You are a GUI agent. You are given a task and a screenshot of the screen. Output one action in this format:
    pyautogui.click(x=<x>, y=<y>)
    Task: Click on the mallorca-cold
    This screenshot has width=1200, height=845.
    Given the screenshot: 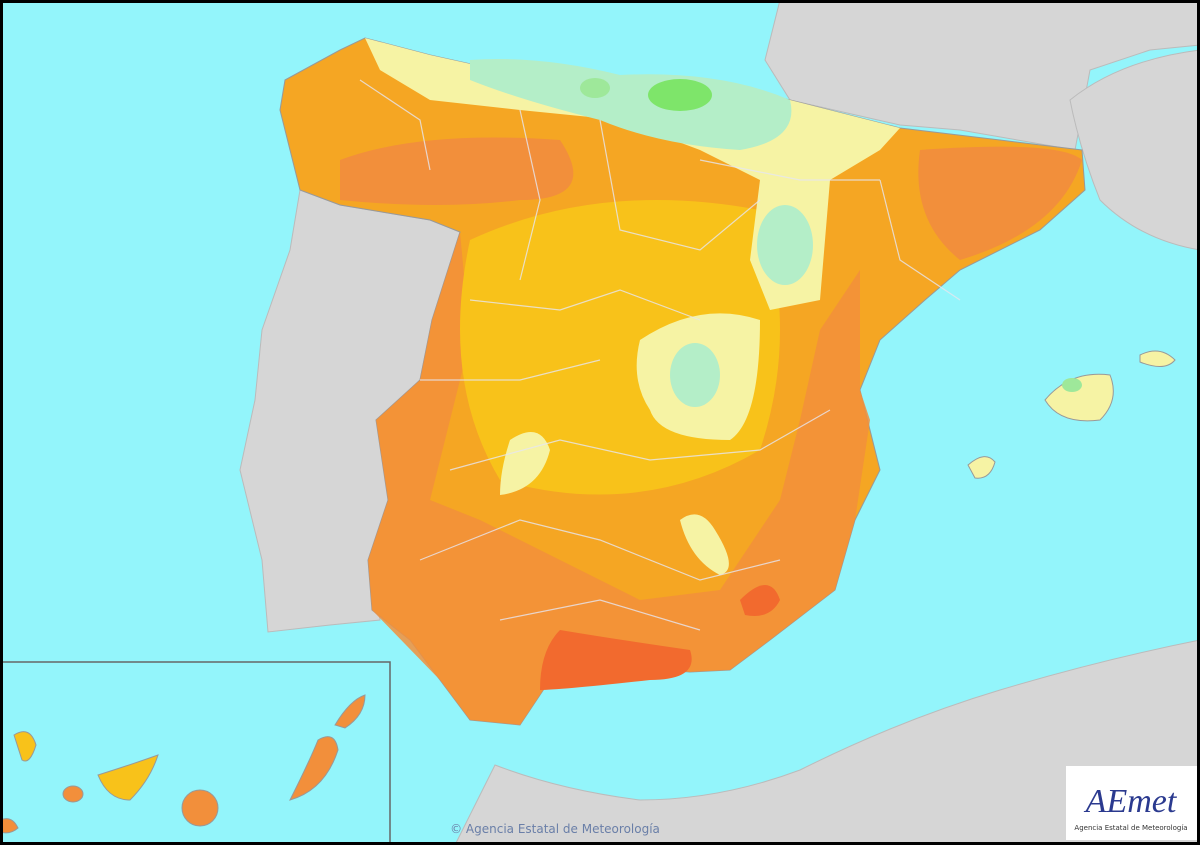 What is the action you would take?
    pyautogui.click(x=1072, y=385)
    